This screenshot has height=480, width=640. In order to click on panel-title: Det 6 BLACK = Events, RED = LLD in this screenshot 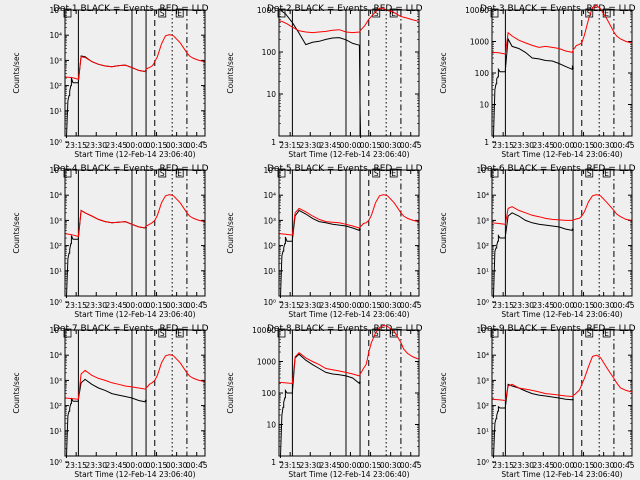, I will do `click(558, 169)`.